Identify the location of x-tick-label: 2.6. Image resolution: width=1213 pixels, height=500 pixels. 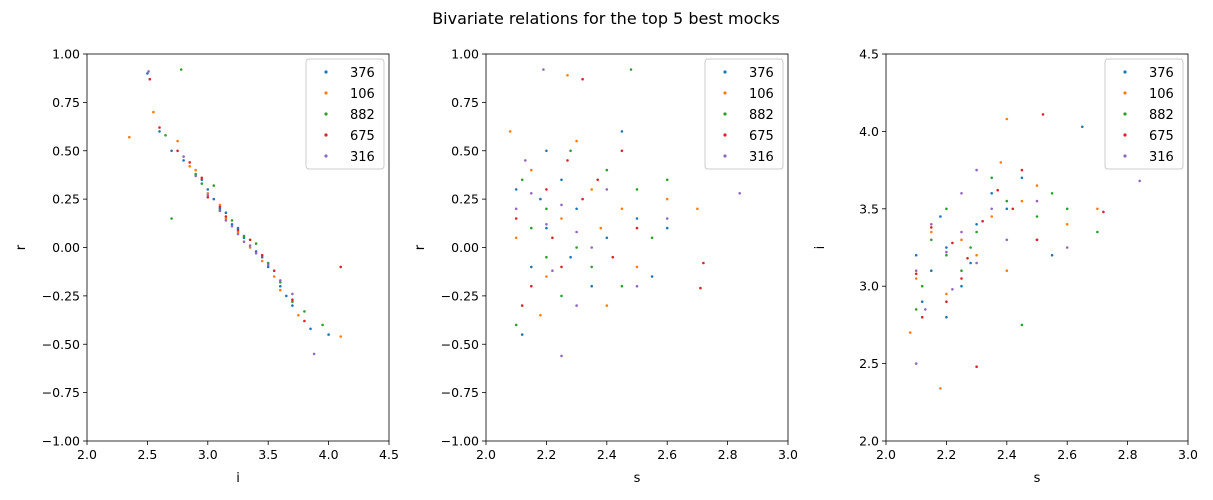
(1067, 454).